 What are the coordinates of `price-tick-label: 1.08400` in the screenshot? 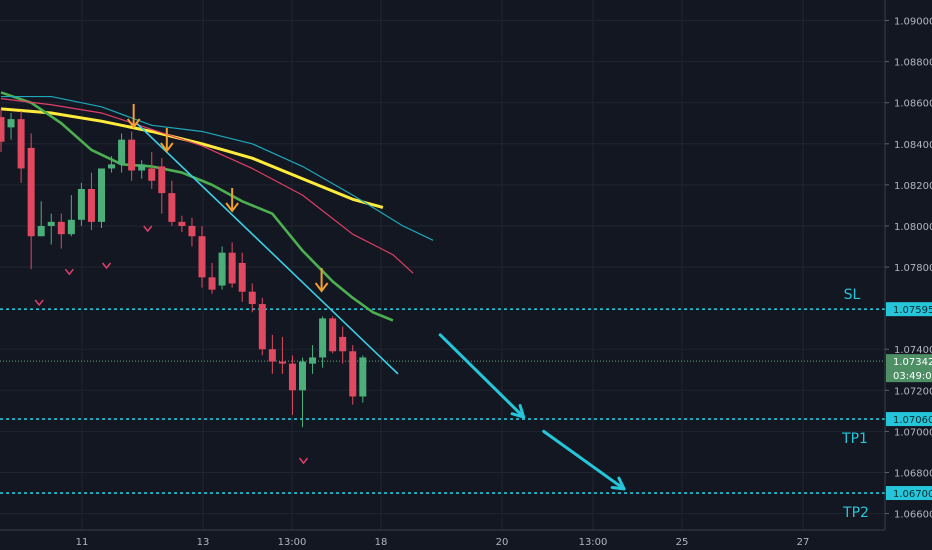 It's located at (913, 145).